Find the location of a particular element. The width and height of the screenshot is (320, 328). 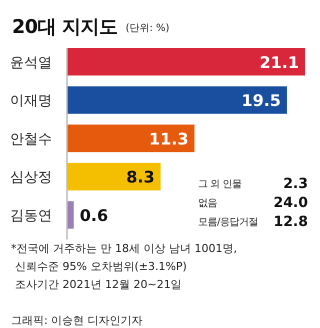

text: *전국에 거주하는 만 18세 이상 남녀 1001명, is located at coordinates (124, 248).